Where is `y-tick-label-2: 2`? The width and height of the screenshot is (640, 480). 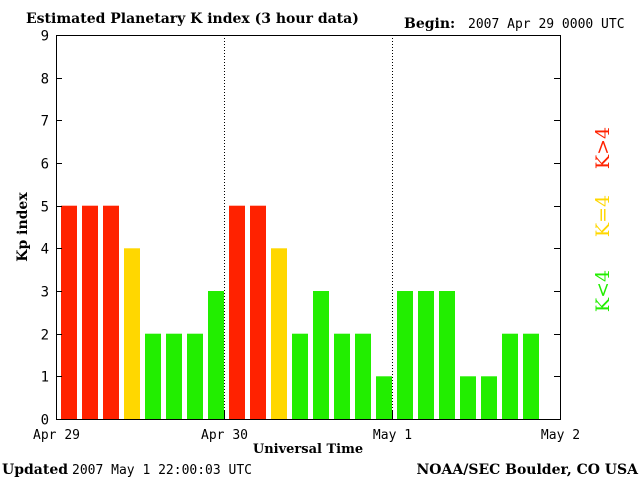
y-tick-label-2: 2 is located at coordinates (45, 336).